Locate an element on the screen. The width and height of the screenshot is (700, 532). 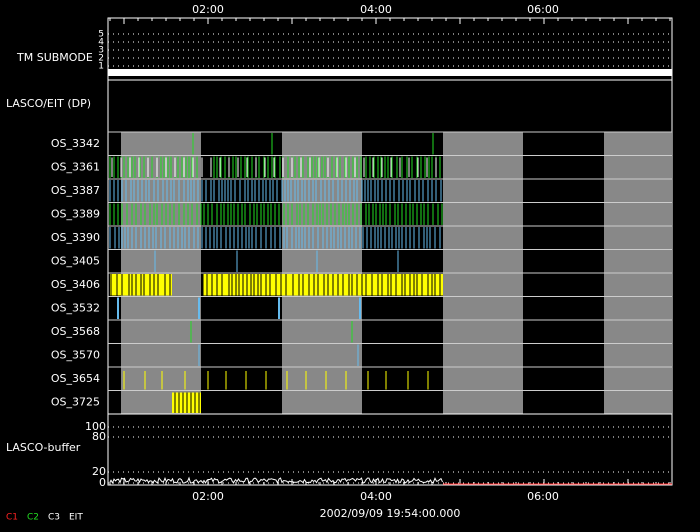
panel-label: LASCO/EIT (DP) is located at coordinates (48, 103).